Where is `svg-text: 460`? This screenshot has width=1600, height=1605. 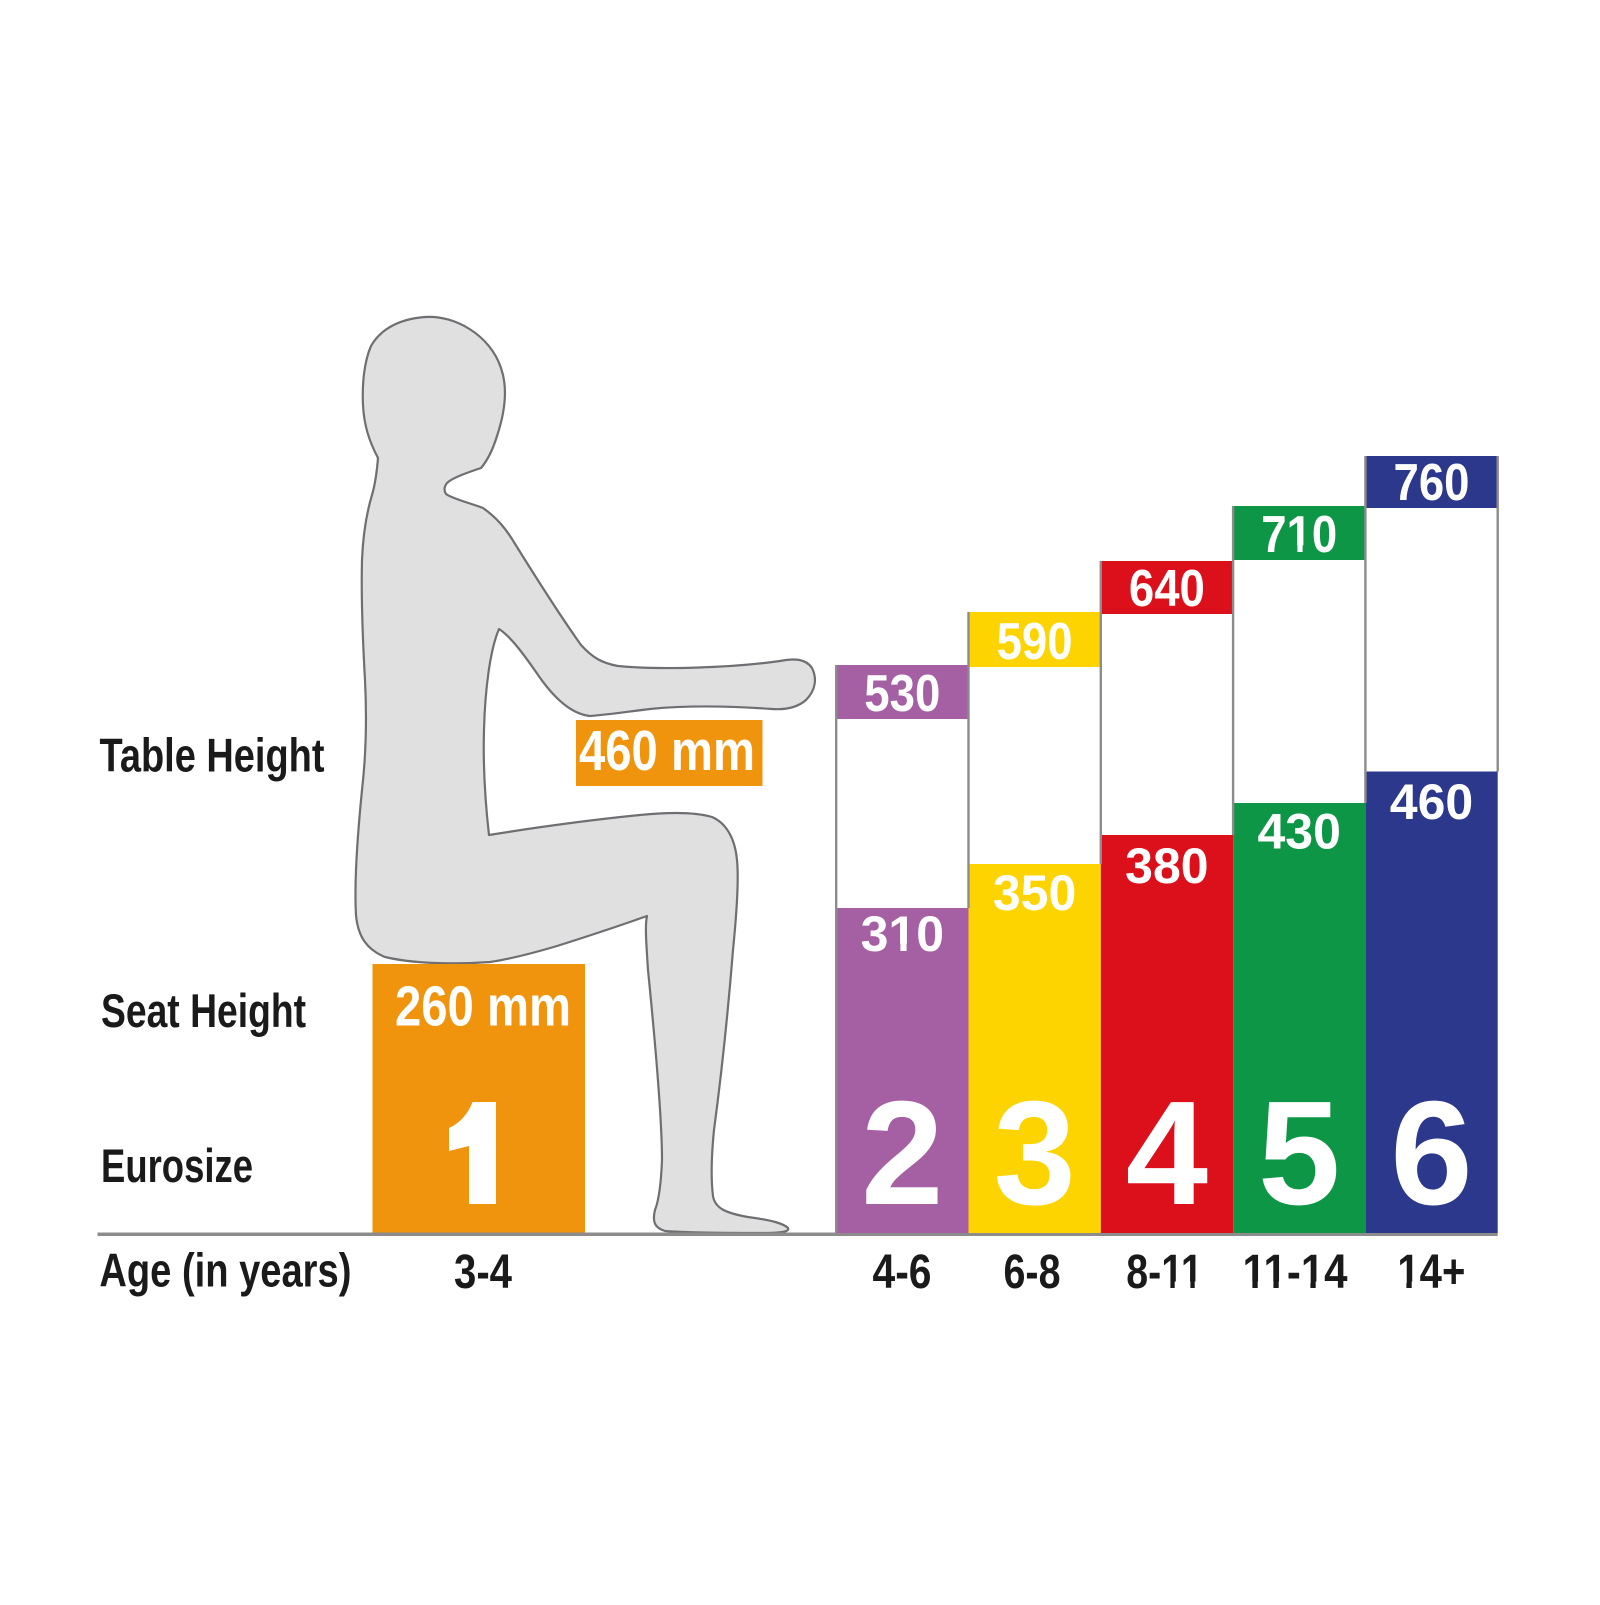
svg-text: 460 is located at coordinates (1431, 802).